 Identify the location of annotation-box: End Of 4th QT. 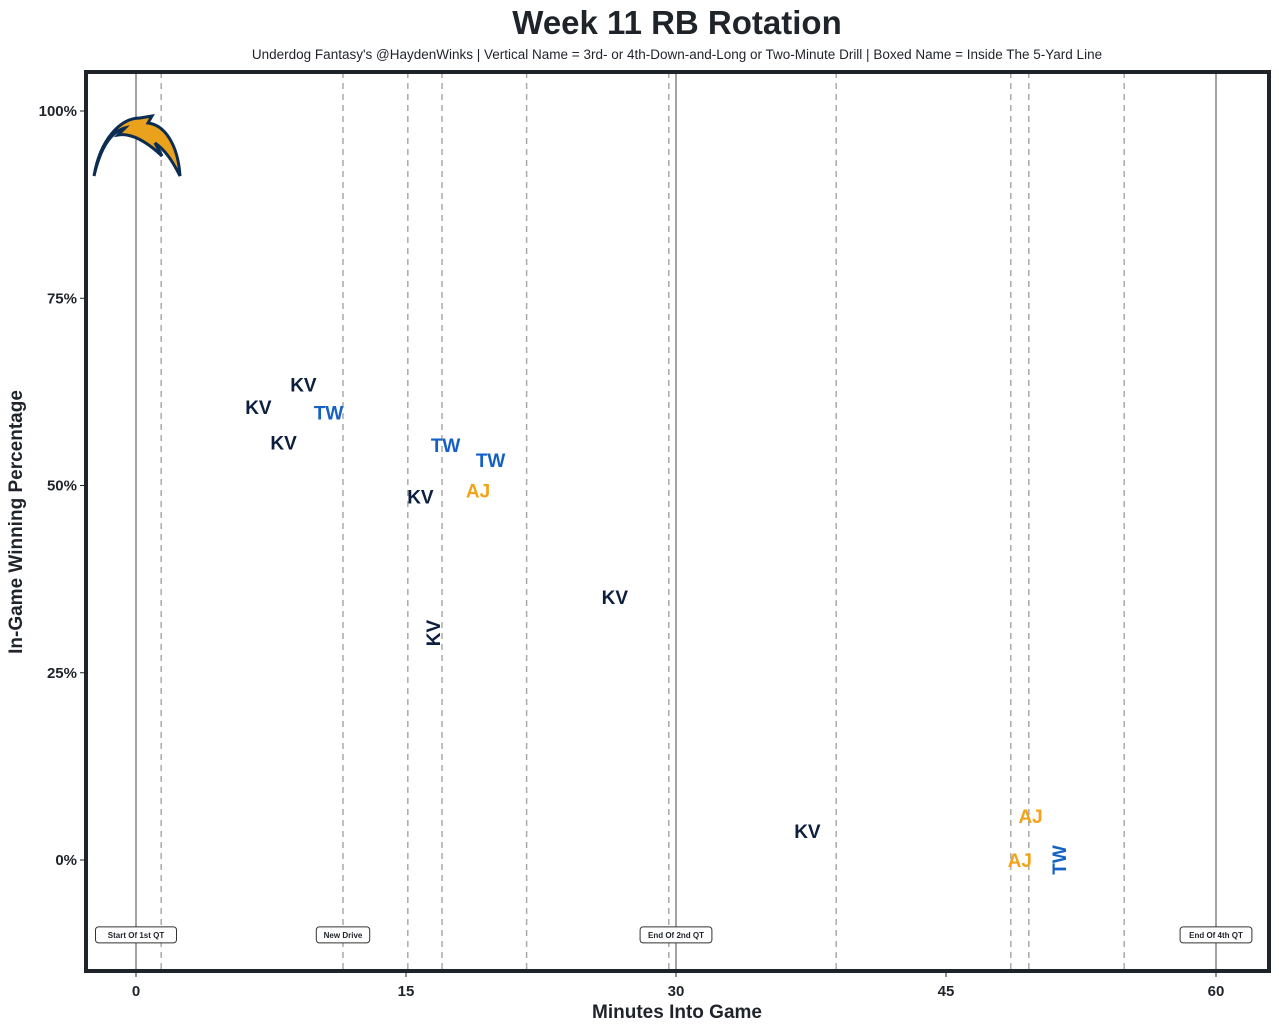
(1216, 935).